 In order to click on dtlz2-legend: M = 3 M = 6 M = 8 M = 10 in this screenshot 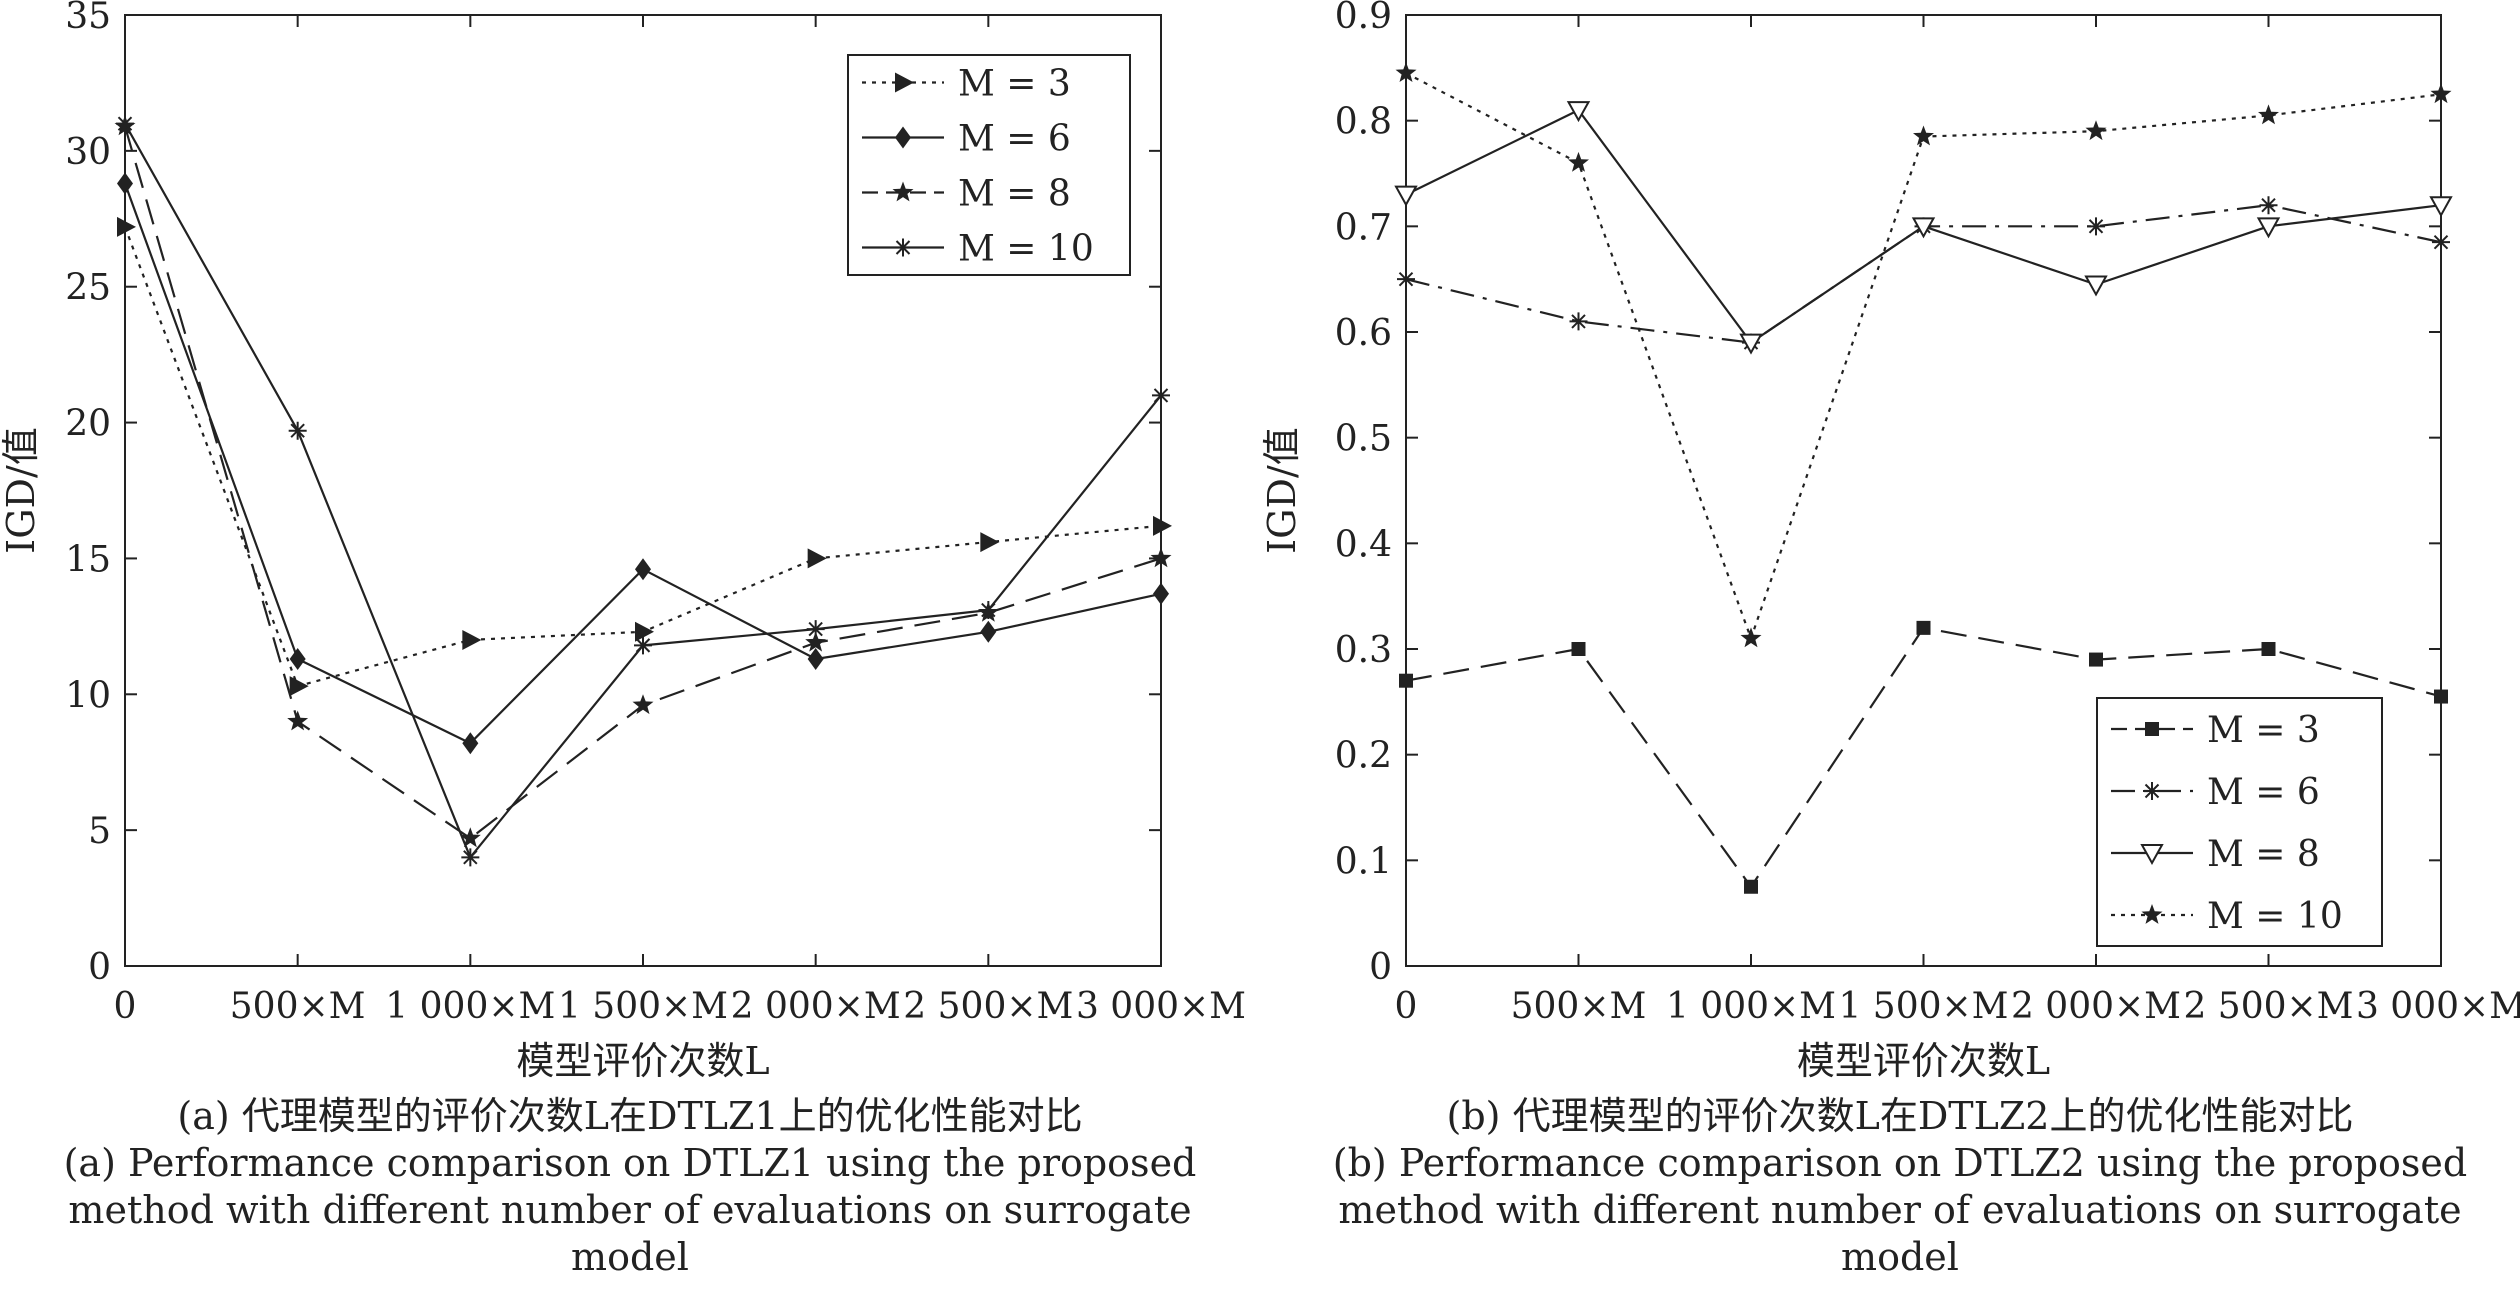, I will do `click(2239, 822)`.